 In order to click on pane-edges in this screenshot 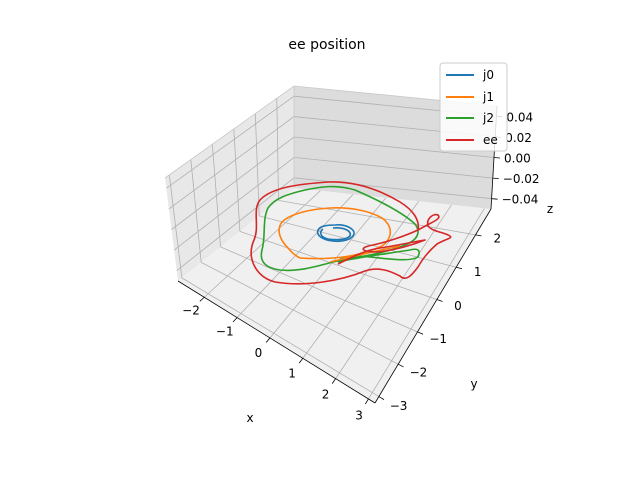, I will do `click(331, 136)`.